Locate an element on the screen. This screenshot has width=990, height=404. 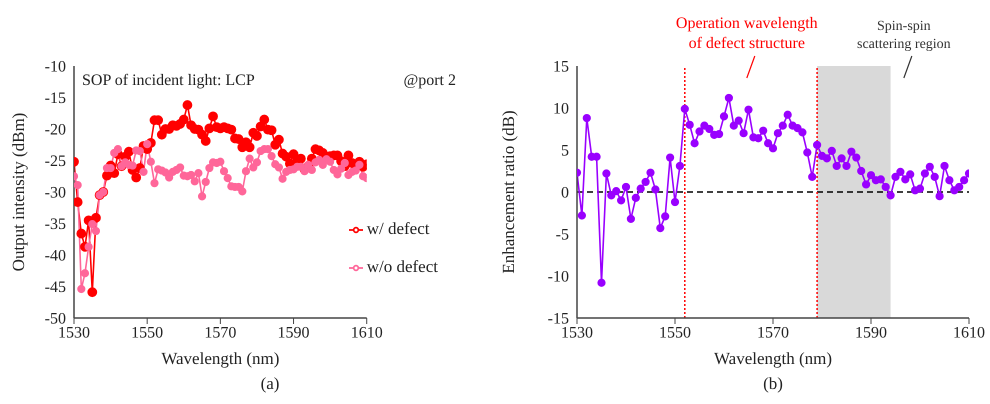
y-axis-title: Enhancement ratio (dB) is located at coordinates (508, 192).